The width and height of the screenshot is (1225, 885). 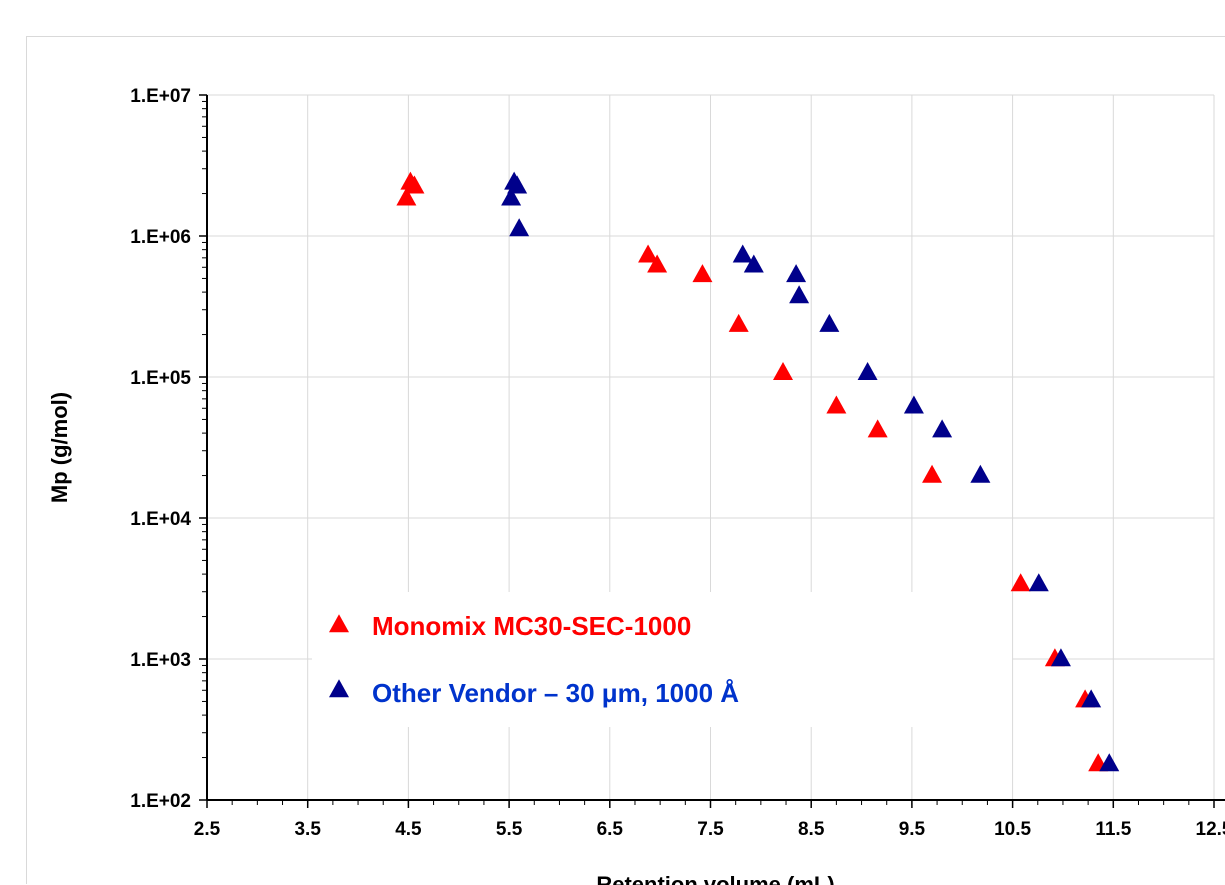 I want to click on x-tick-label: 7.5, so click(x=710, y=829).